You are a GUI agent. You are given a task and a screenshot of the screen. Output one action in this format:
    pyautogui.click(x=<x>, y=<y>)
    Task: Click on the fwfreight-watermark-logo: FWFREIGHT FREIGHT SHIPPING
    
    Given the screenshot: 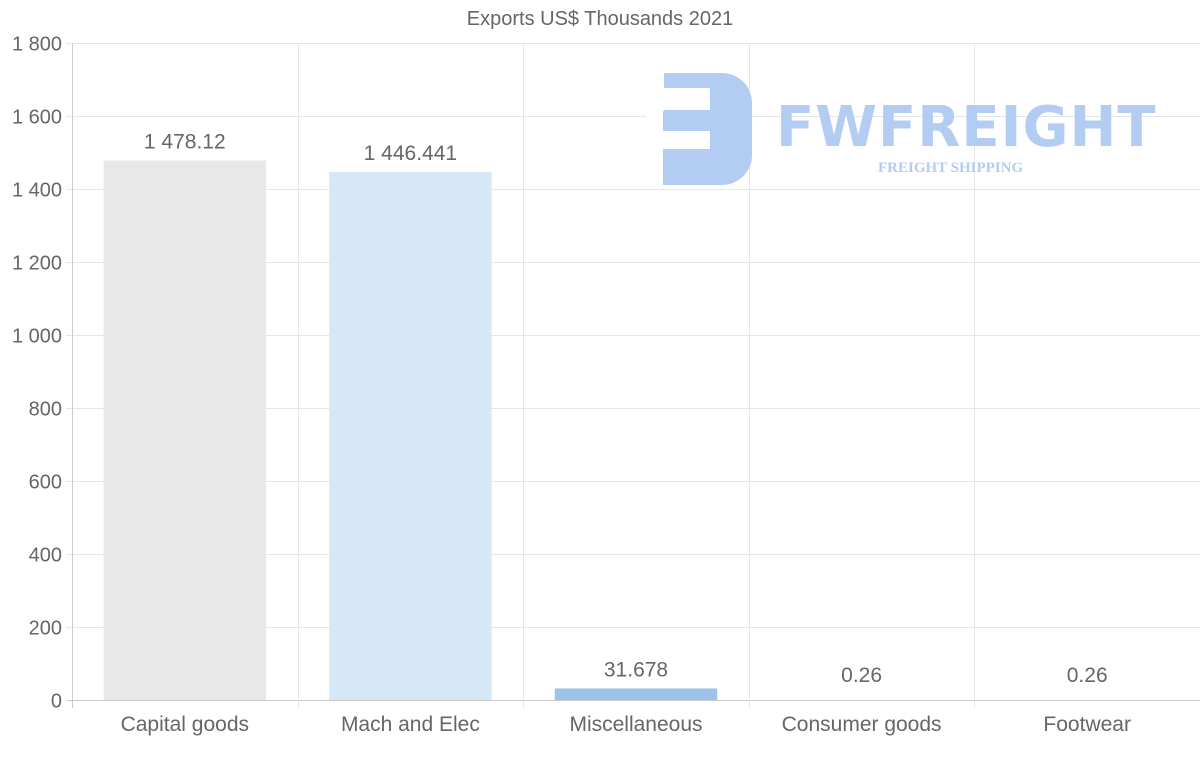 What is the action you would take?
    pyautogui.click(x=900, y=130)
    